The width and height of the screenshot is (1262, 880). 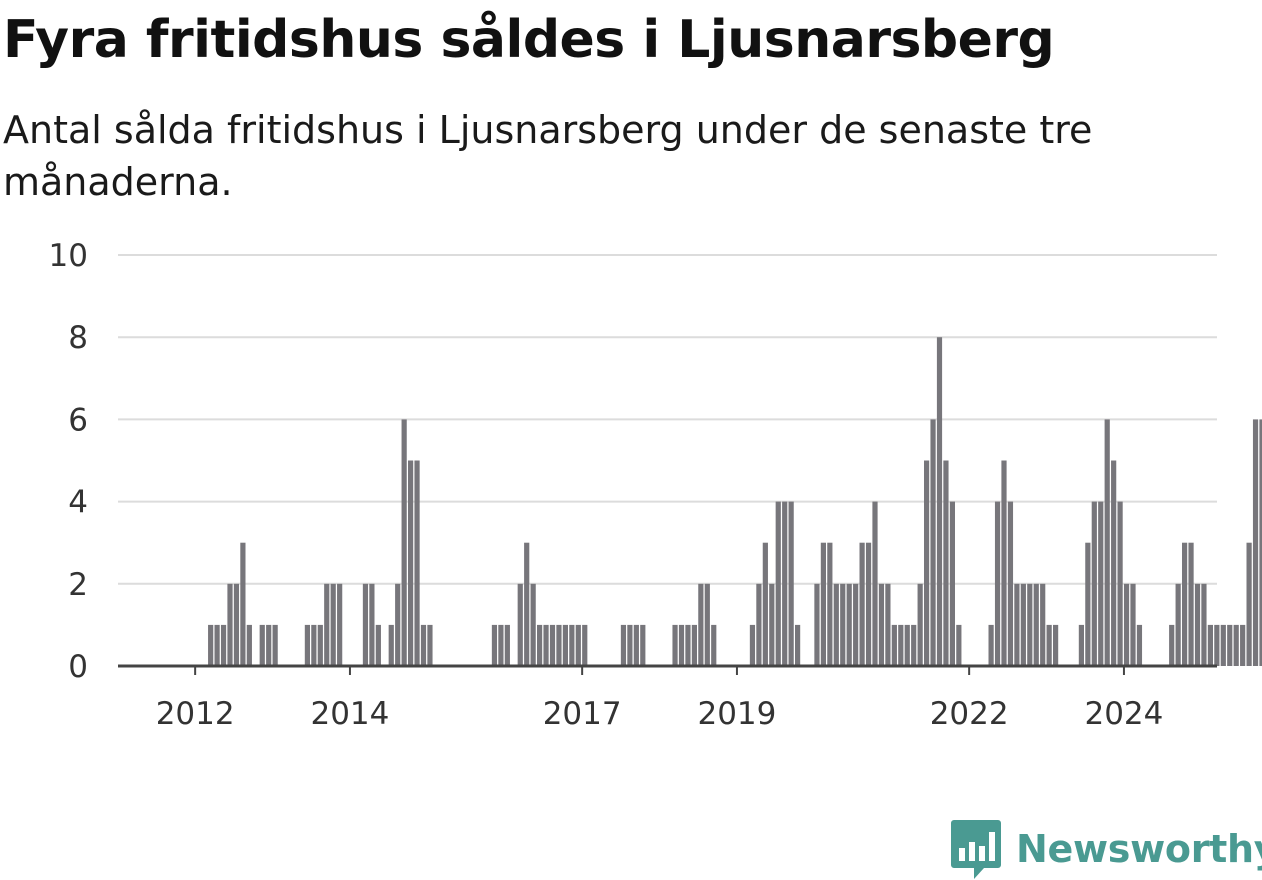 What do you see at coordinates (969, 714) in the screenshot?
I see `x-tick-label: 2022` at bounding box center [969, 714].